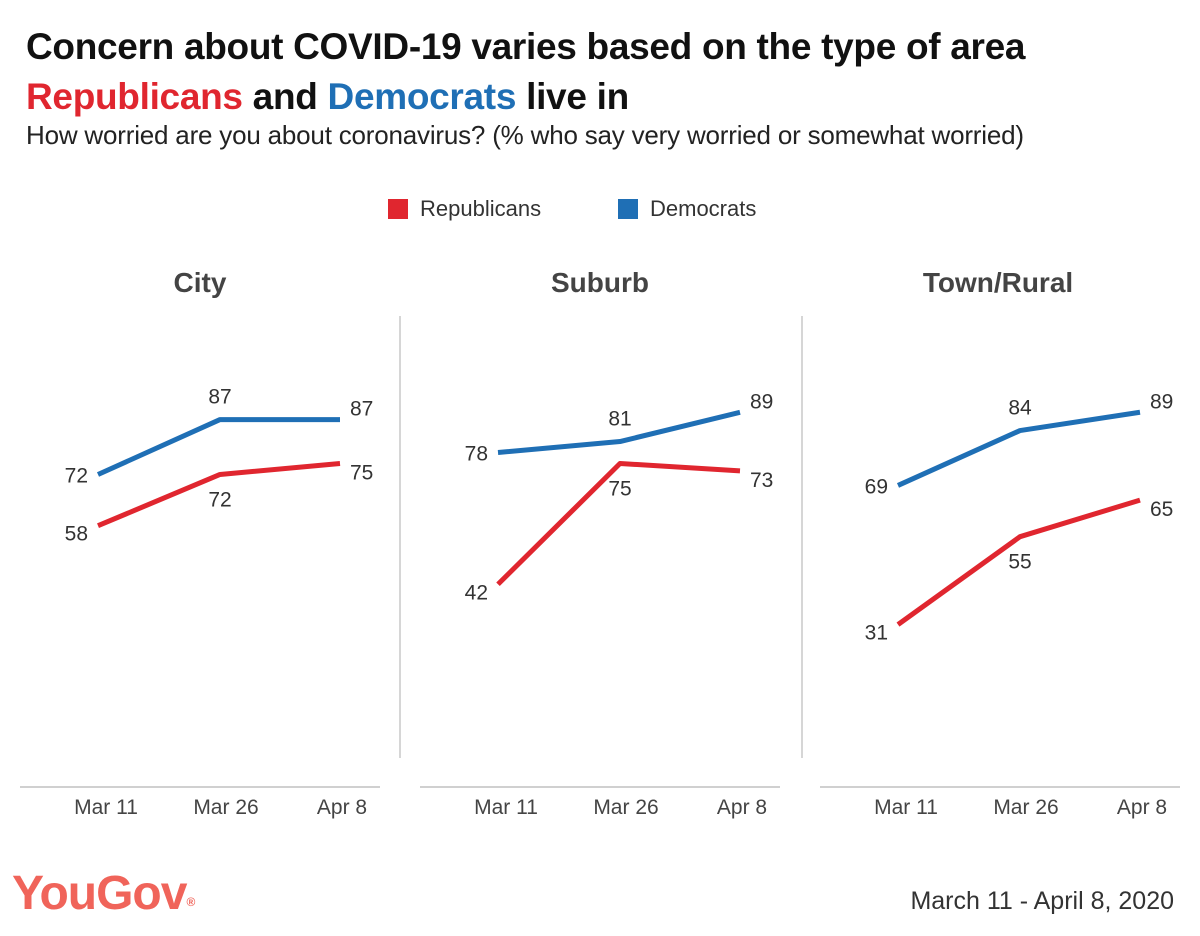 The image size is (1200, 936). Describe the element at coordinates (1020, 408) in the screenshot. I see `data-label: 84` at that location.